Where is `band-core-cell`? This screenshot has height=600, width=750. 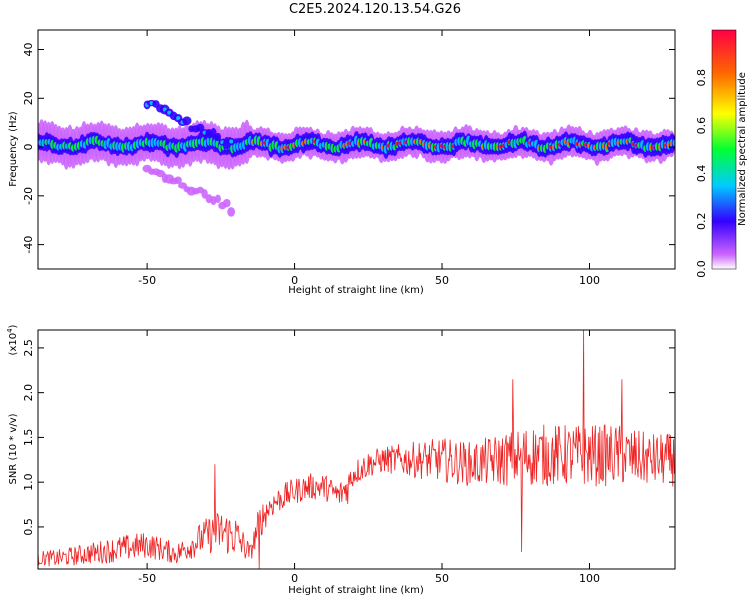 band-core-cell is located at coordinates (673, 143).